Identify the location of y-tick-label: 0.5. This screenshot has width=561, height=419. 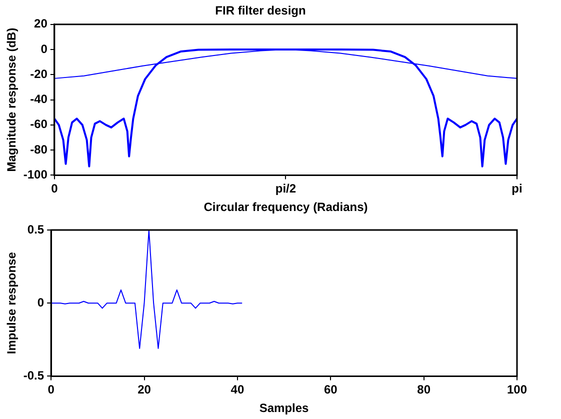
(35, 229).